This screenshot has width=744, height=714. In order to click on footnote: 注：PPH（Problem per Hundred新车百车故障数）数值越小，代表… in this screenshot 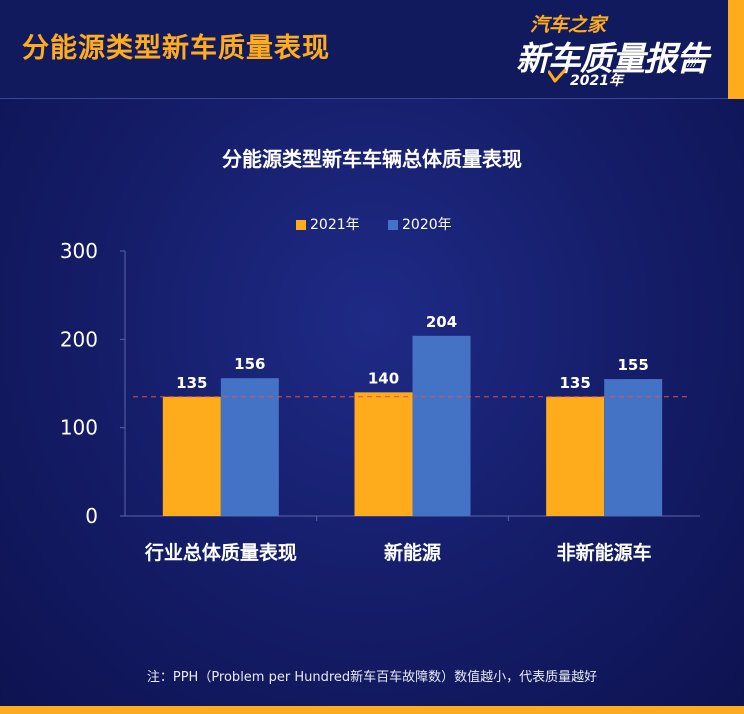, I will do `click(372, 677)`.